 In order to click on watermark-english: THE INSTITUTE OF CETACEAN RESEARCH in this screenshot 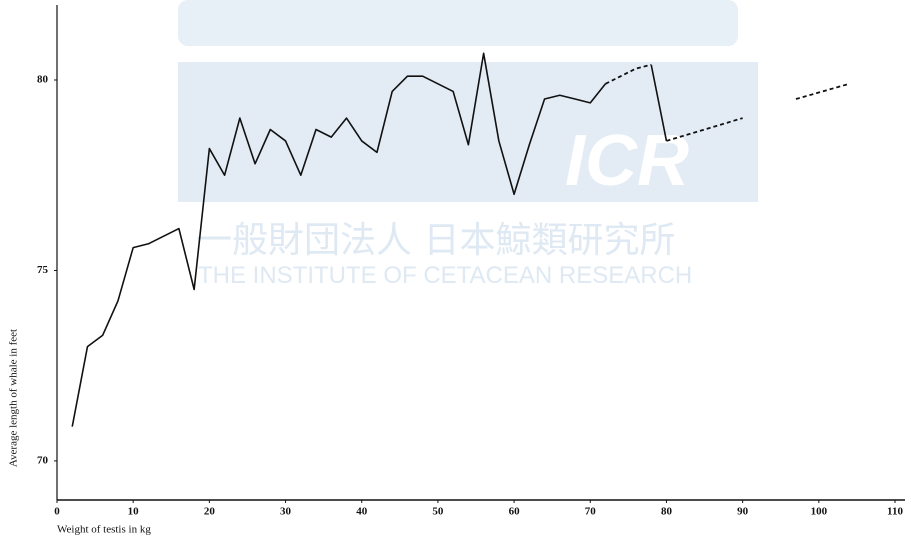, I will do `click(445, 275)`.